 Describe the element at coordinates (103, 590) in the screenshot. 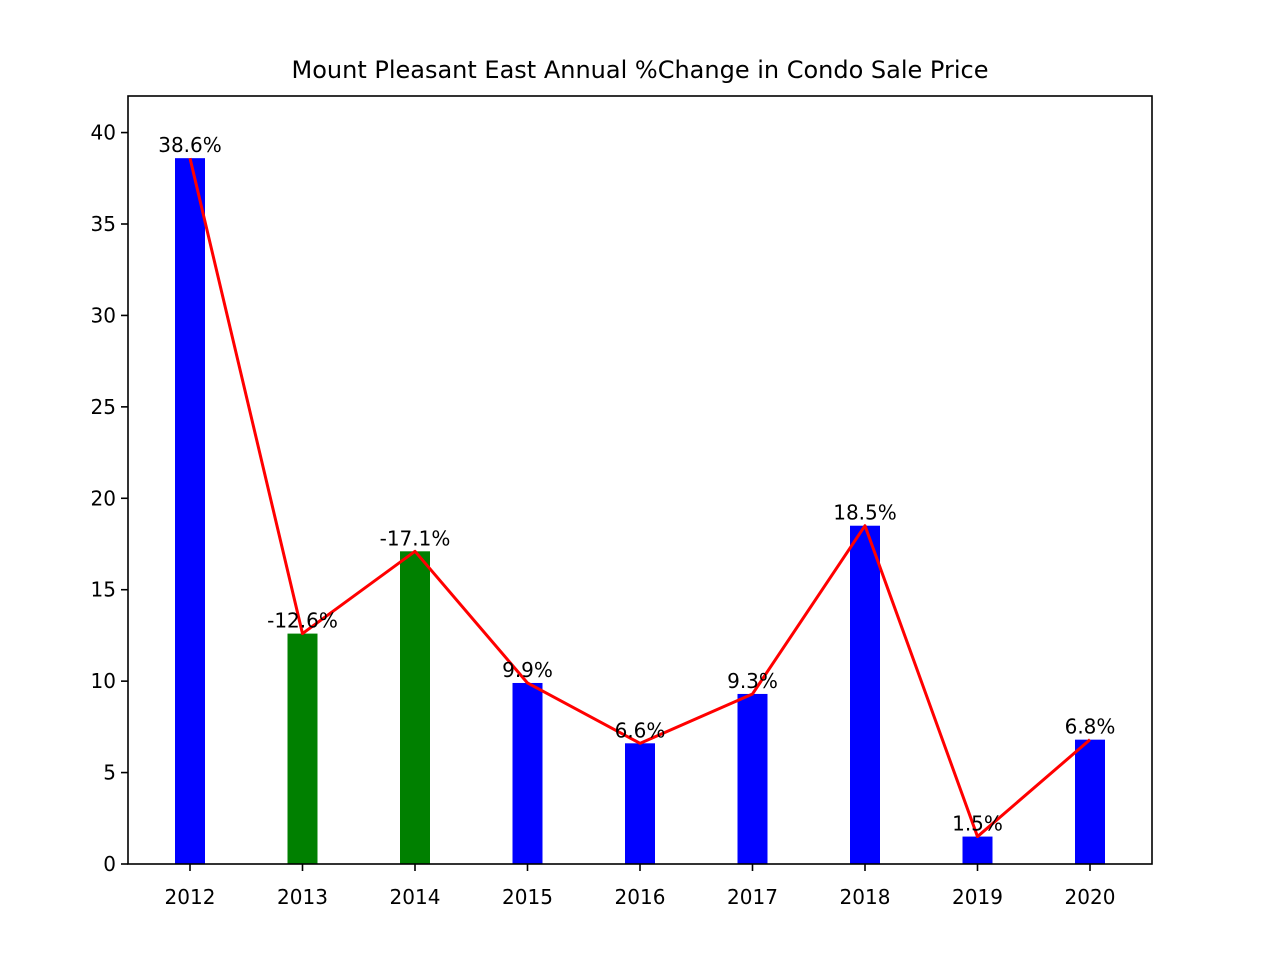

I see `y-tick-label: 15` at that location.